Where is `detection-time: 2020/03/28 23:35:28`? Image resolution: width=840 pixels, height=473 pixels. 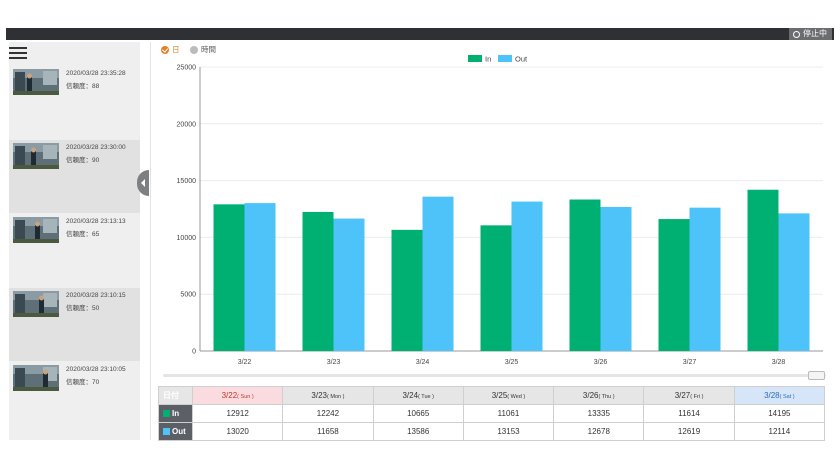
detection-time: 2020/03/28 23:35:28 is located at coordinates (96, 73).